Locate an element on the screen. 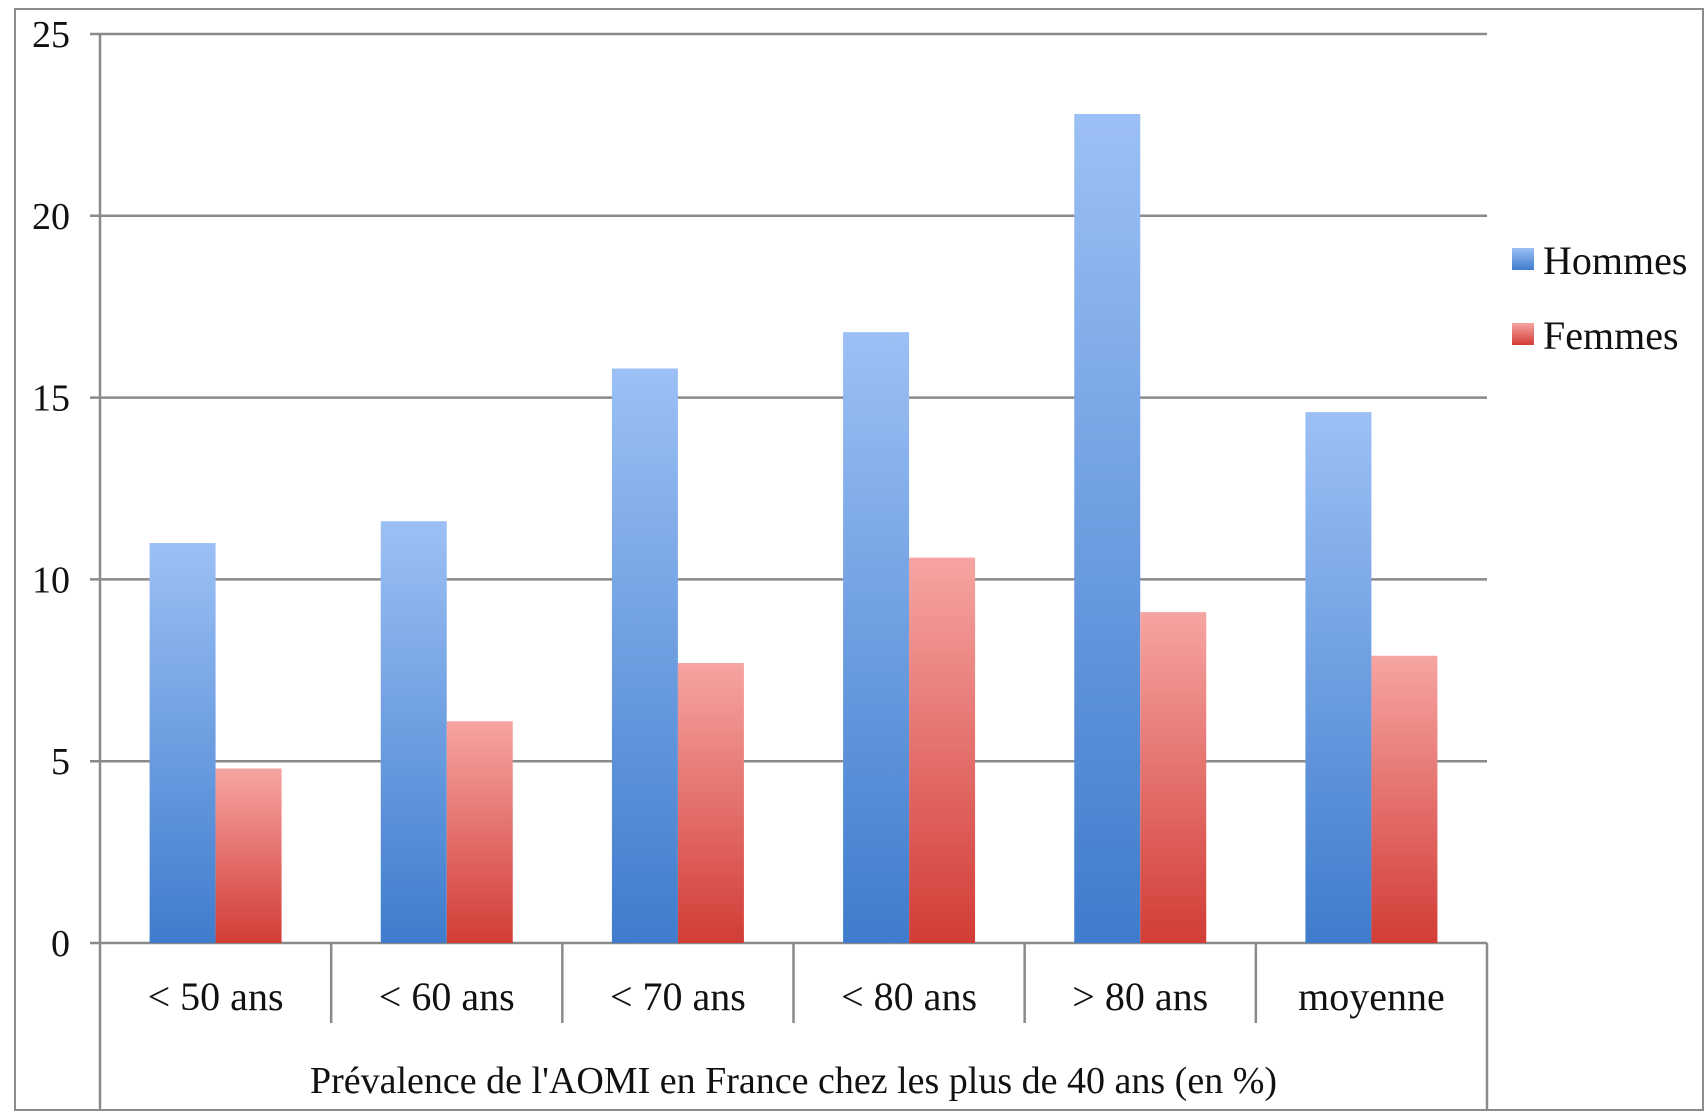 This screenshot has width=1706, height=1113. x-tick-label-0: < 50 ans is located at coordinates (216, 996).